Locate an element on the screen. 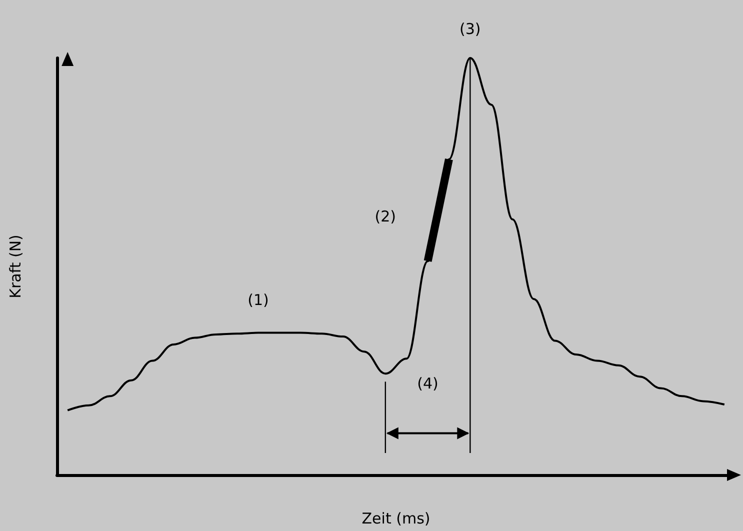  y-axis-title: Kraft (N) is located at coordinates (15, 266).